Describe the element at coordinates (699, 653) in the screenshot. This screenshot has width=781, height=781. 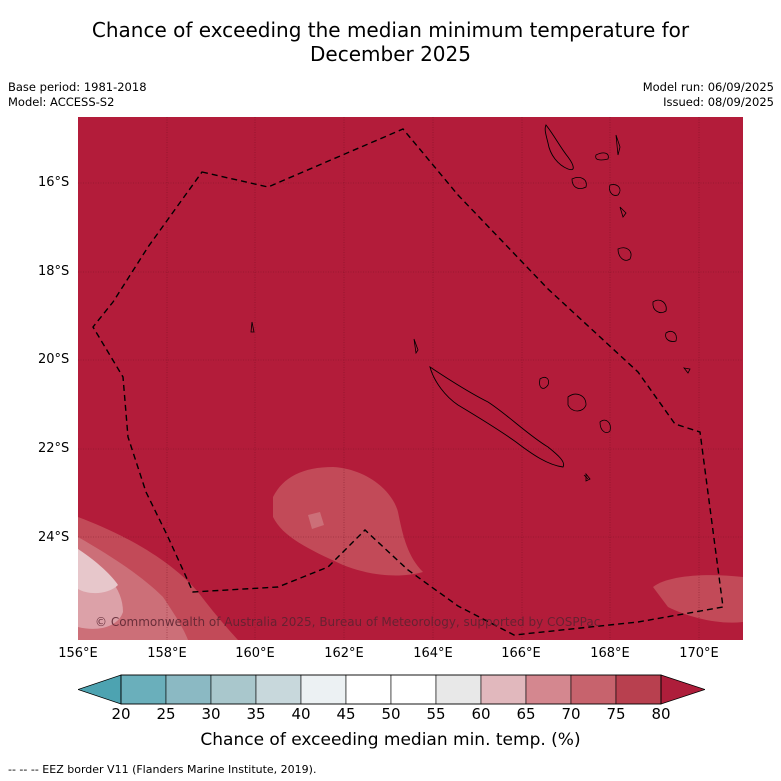
I see `lon-label-170e: 170°E` at that location.